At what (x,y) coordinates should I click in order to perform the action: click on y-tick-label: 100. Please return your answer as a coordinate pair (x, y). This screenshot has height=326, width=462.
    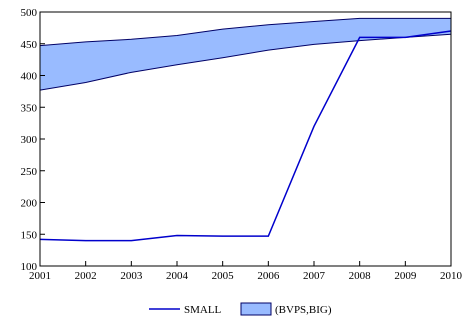
    Looking at the image, I should click on (29, 267).